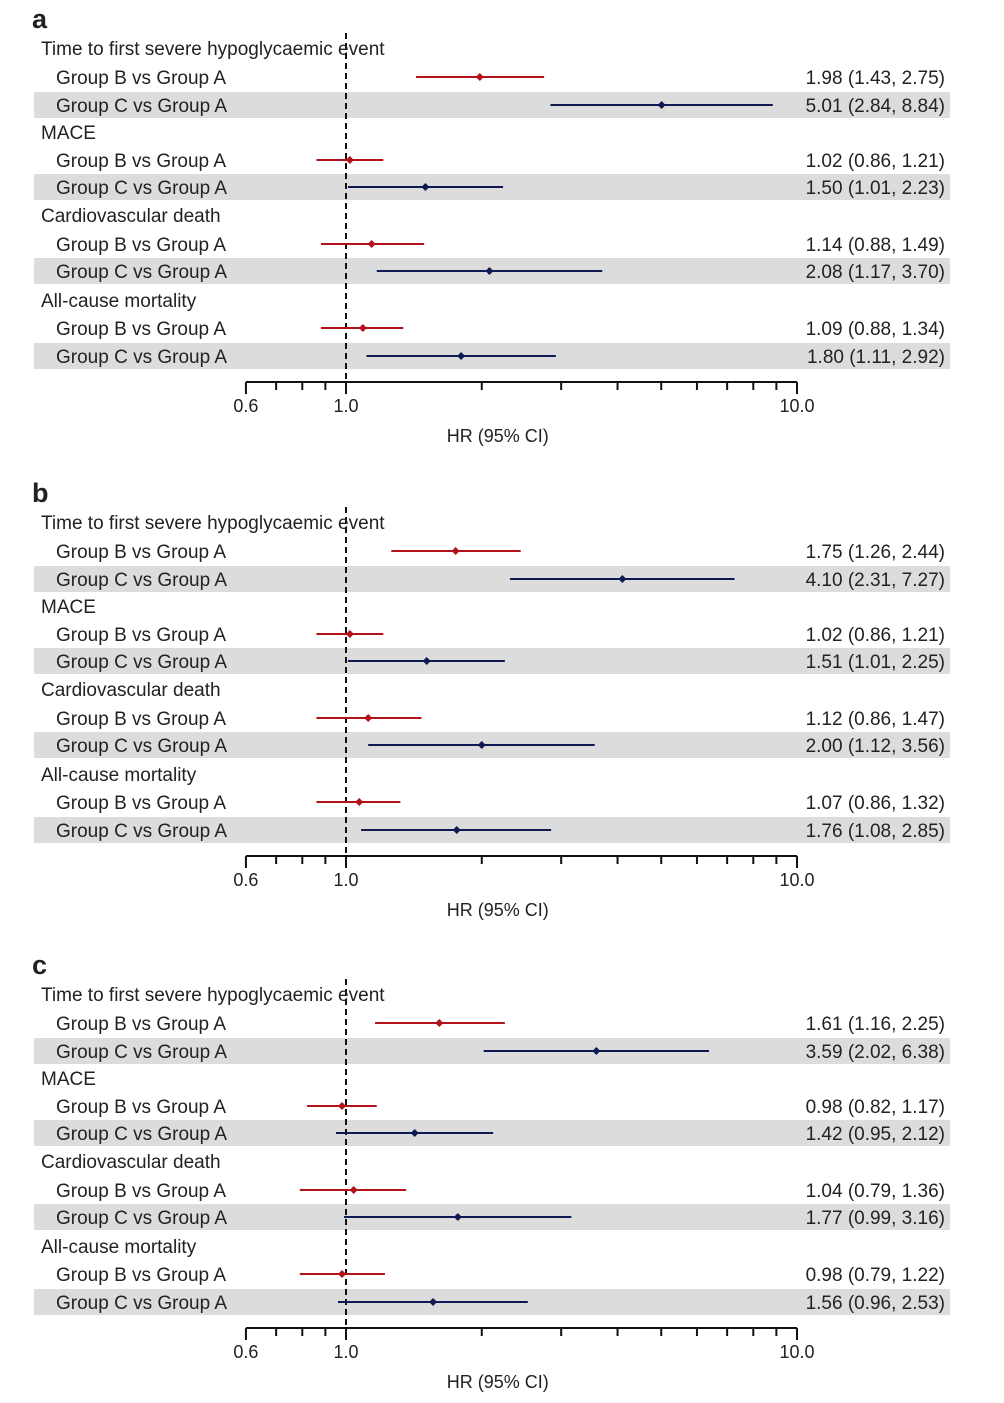 The image size is (1004, 1403). What do you see at coordinates (875, 719) in the screenshot?
I see `hr-ci-text: 1.12 (0.86, 1.47)` at bounding box center [875, 719].